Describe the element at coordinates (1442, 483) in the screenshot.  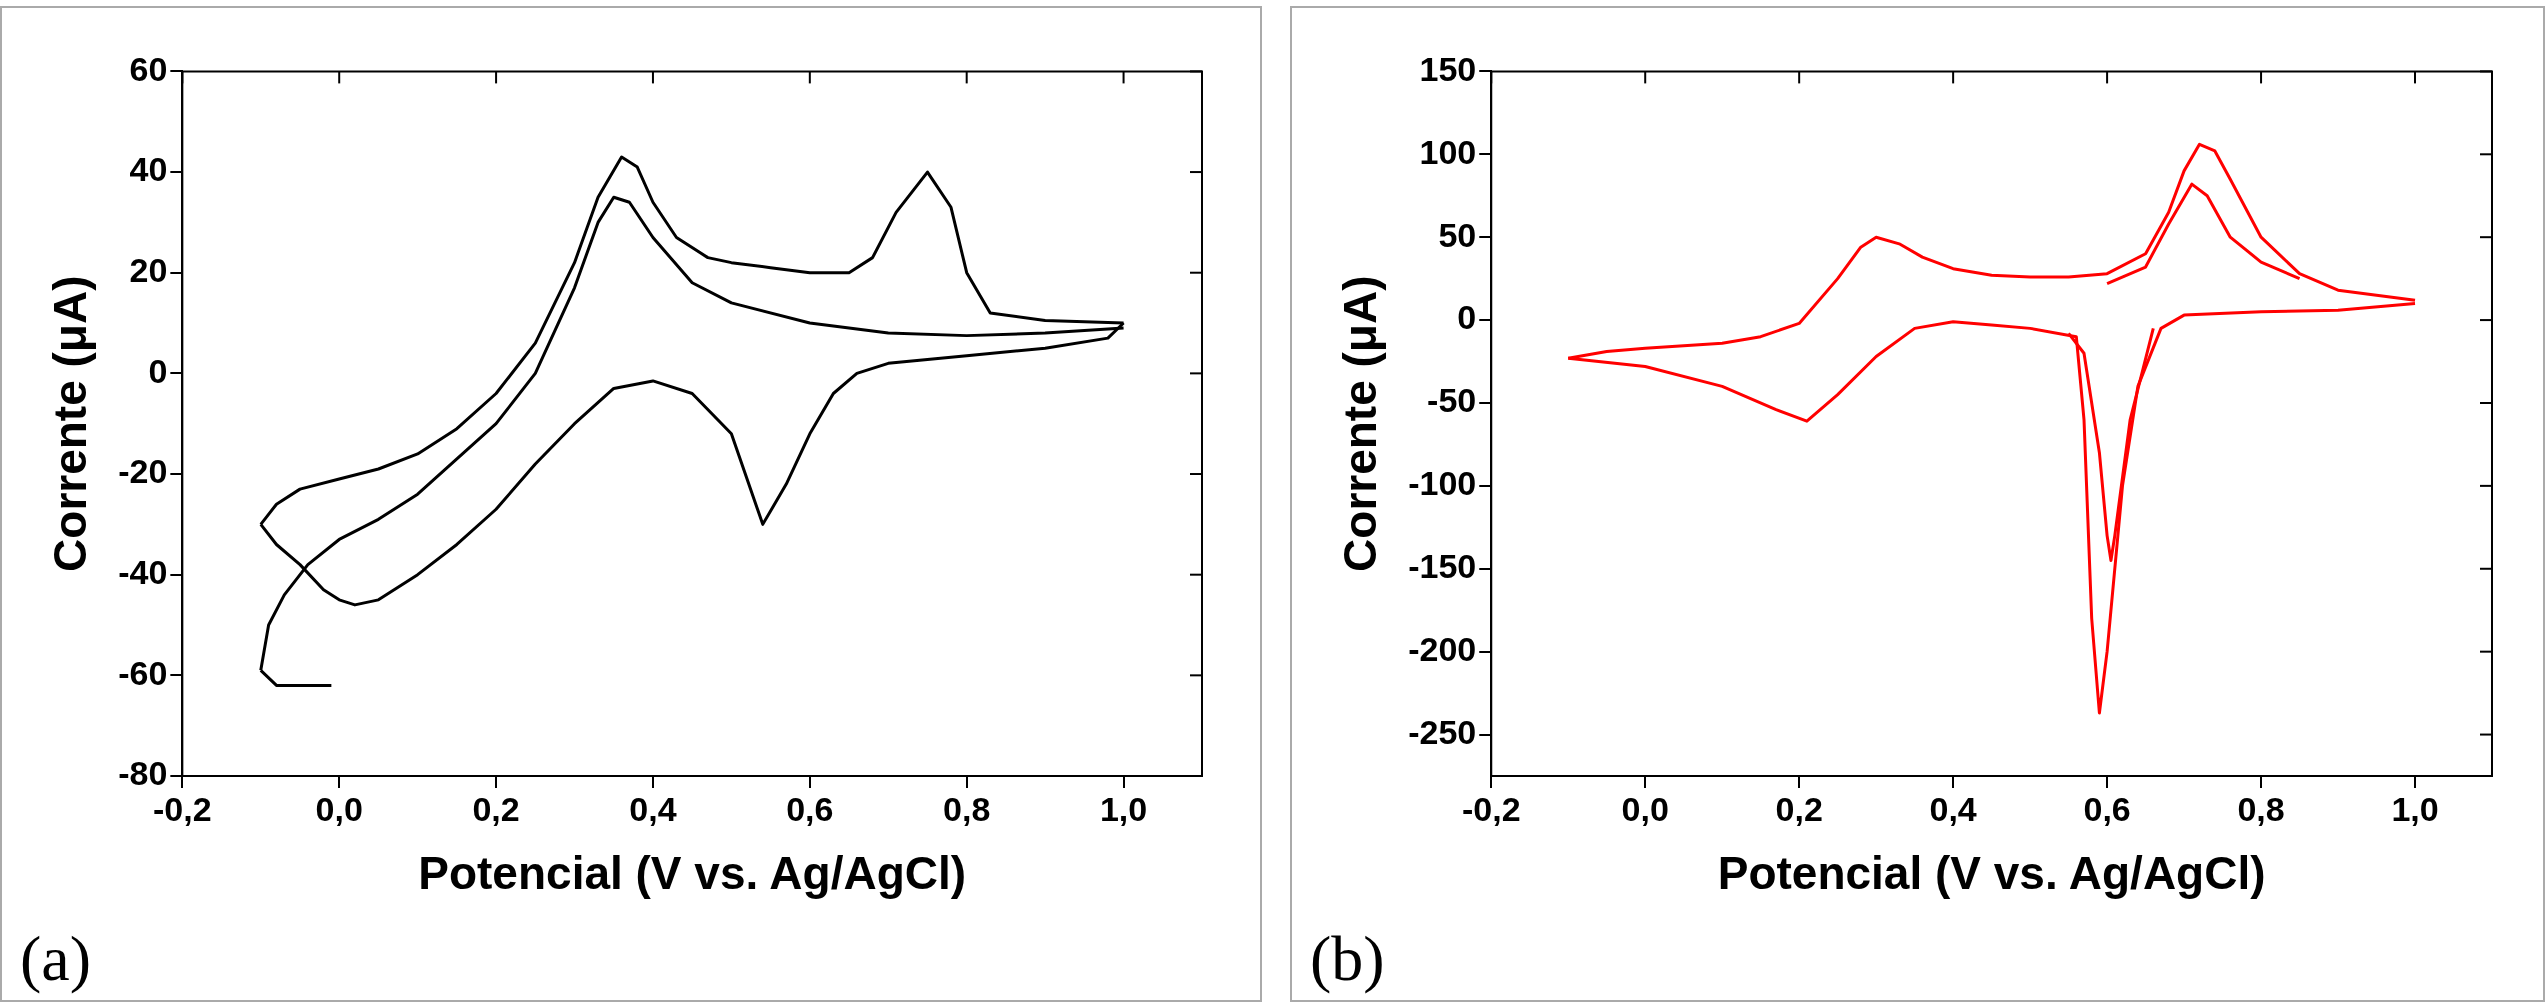
I see `y-tick-label: -100` at that location.